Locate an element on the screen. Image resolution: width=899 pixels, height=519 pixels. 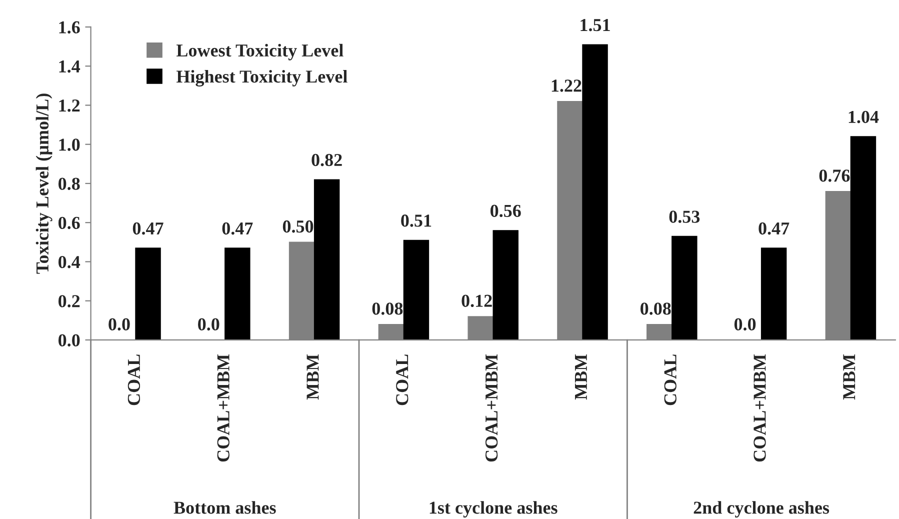
legend-label: Highest Toxicity Level is located at coordinates (262, 78).